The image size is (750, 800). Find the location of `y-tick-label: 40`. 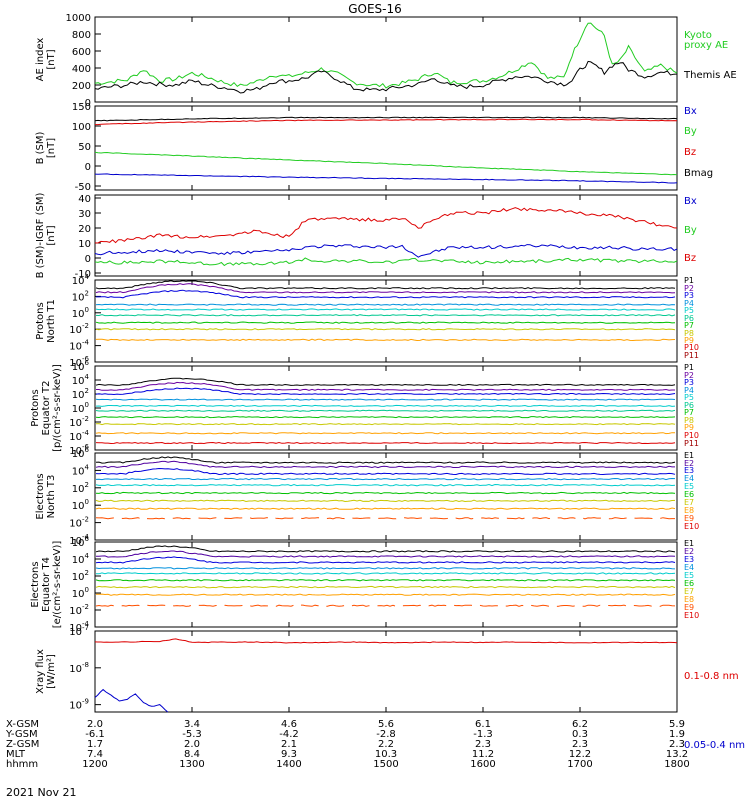

y-tick-label: 40 is located at coordinates (84, 199).